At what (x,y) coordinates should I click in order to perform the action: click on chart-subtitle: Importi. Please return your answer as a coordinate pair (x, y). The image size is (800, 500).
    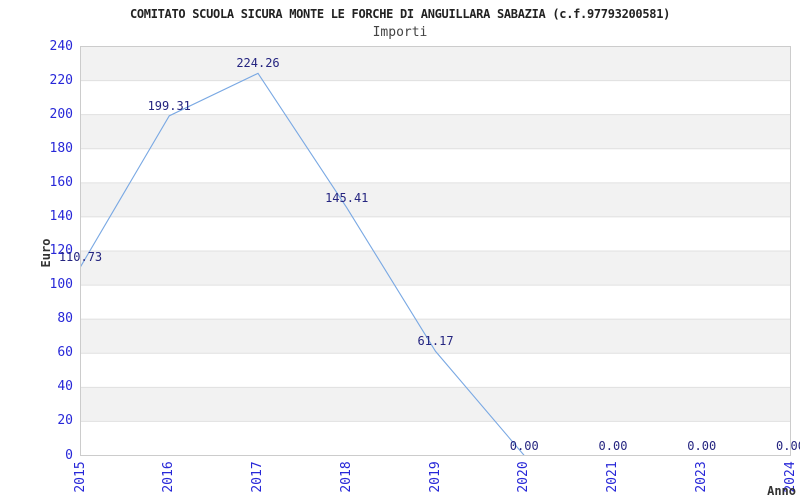
    Looking at the image, I should click on (400, 32).